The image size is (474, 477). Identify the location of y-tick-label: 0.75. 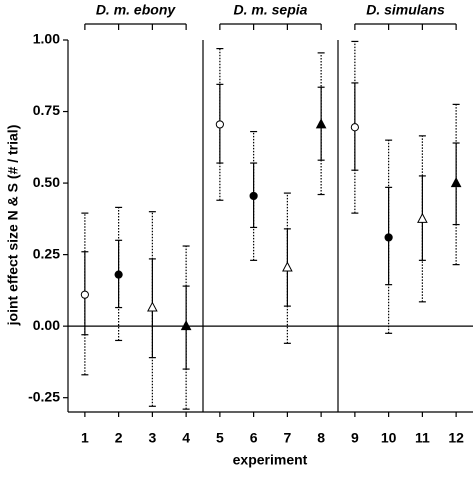
(46, 110).